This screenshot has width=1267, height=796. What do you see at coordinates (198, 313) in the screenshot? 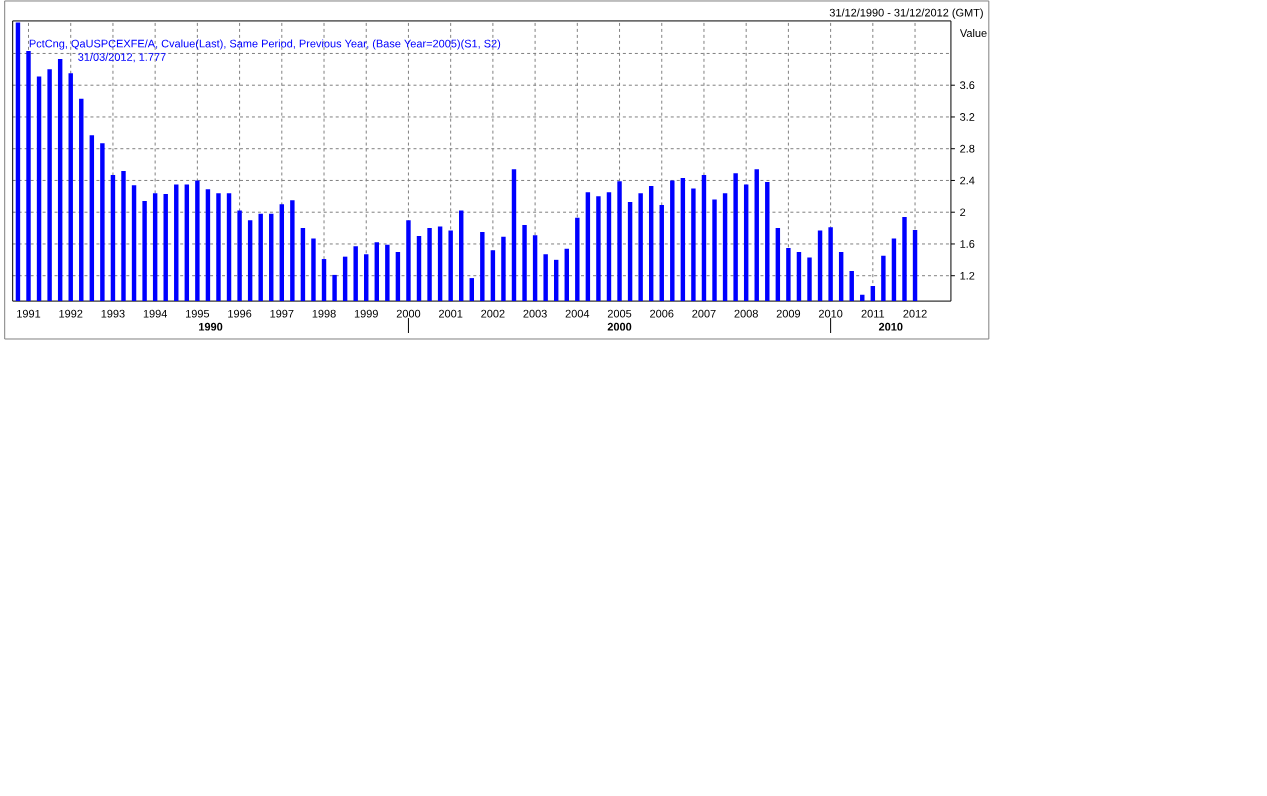
I see `x-tick-label: 1995` at bounding box center [198, 313].